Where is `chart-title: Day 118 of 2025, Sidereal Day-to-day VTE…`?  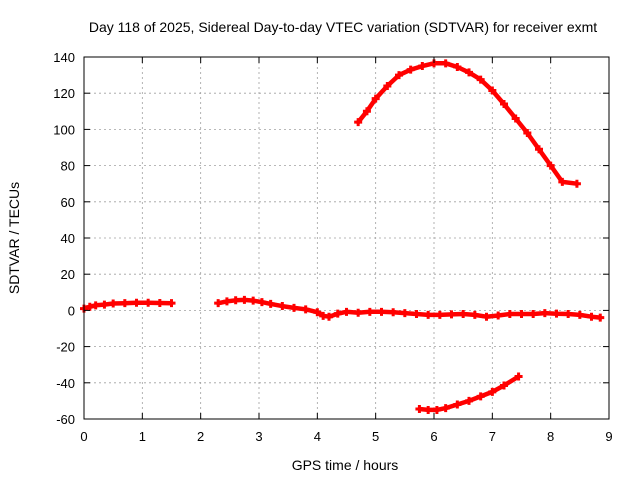 chart-title: Day 118 of 2025, Sidereal Day-to-day VTE… is located at coordinates (343, 27).